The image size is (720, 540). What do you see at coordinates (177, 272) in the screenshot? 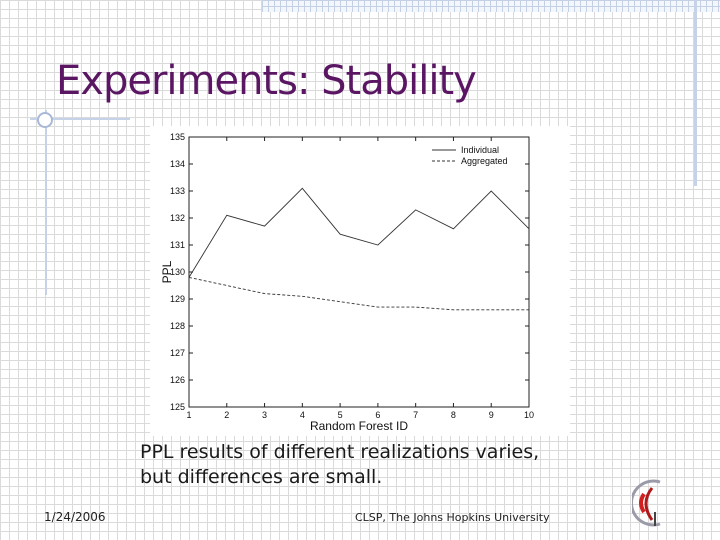
I see `y-tick-label: 130` at bounding box center [177, 272].